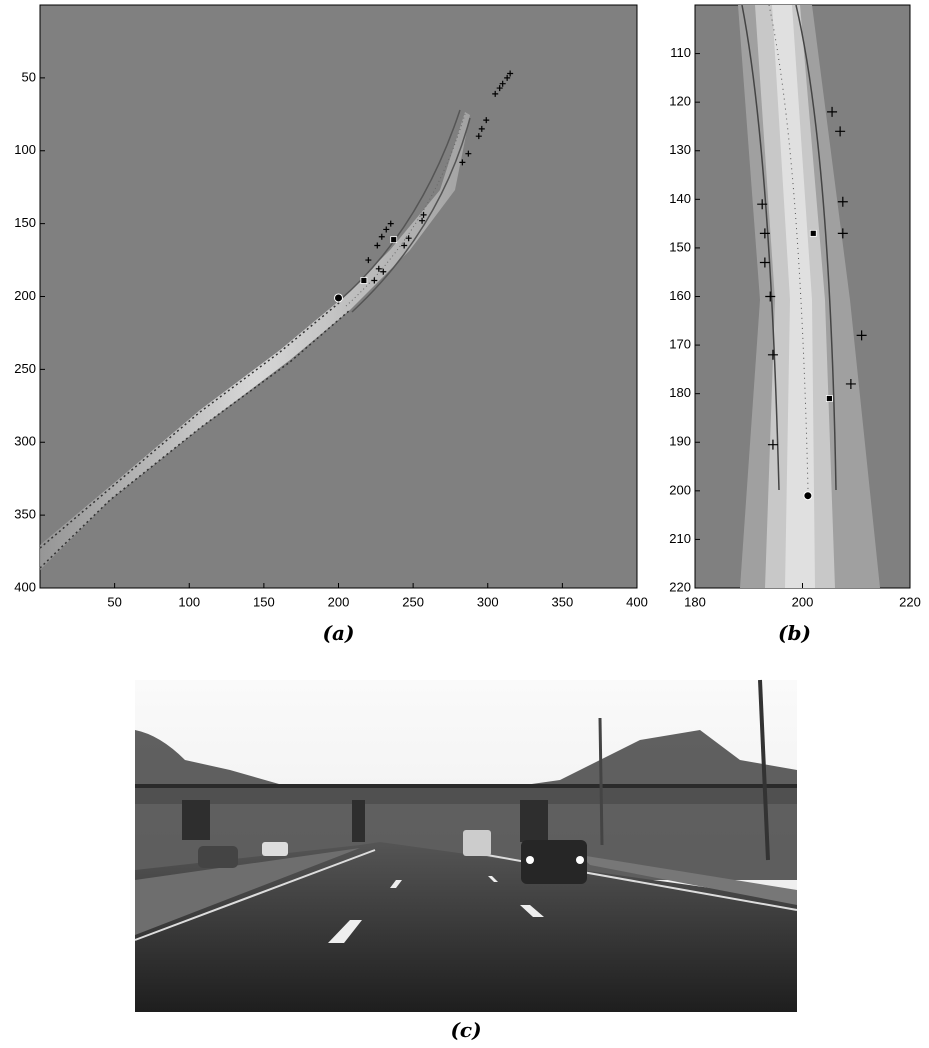  I want to click on y-tick-label: 300, so click(25, 441).